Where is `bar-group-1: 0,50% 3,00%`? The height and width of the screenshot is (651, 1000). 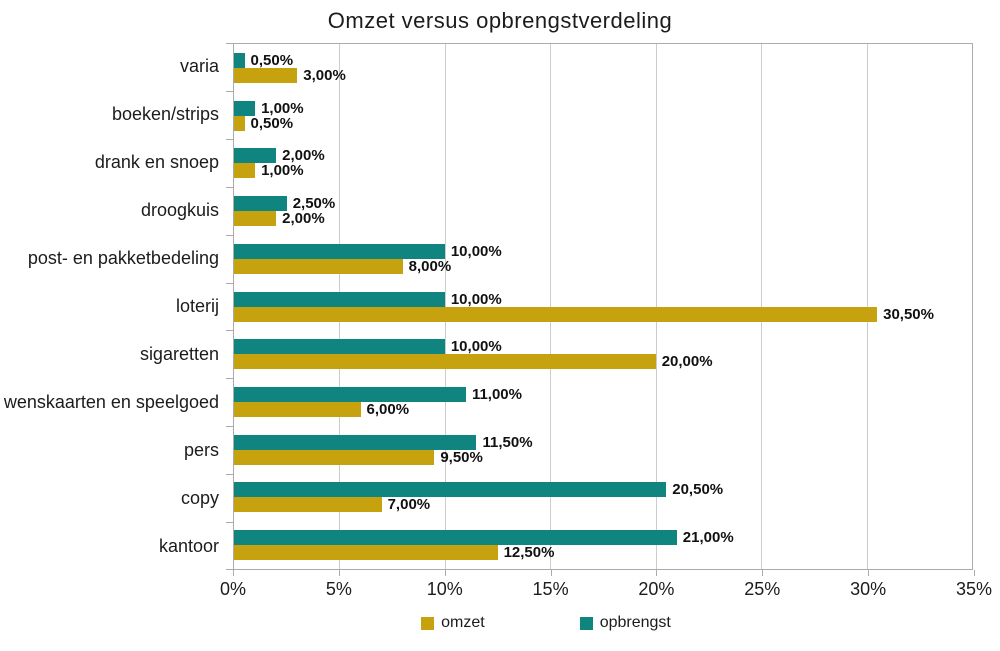
bar-group-1: 0,50% 3,00% is located at coordinates (603, 68).